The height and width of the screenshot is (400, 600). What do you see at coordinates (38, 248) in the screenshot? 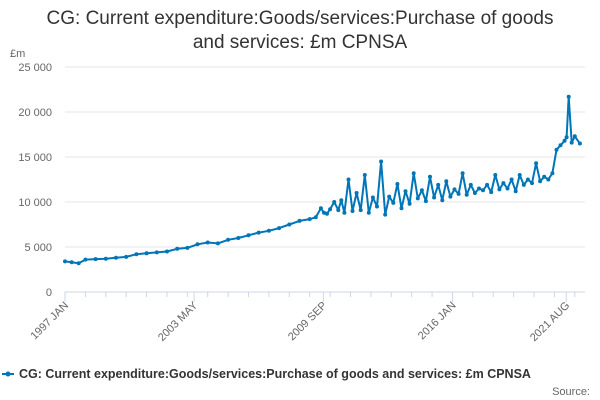
I see `y-tick-label: 5 000` at bounding box center [38, 248].